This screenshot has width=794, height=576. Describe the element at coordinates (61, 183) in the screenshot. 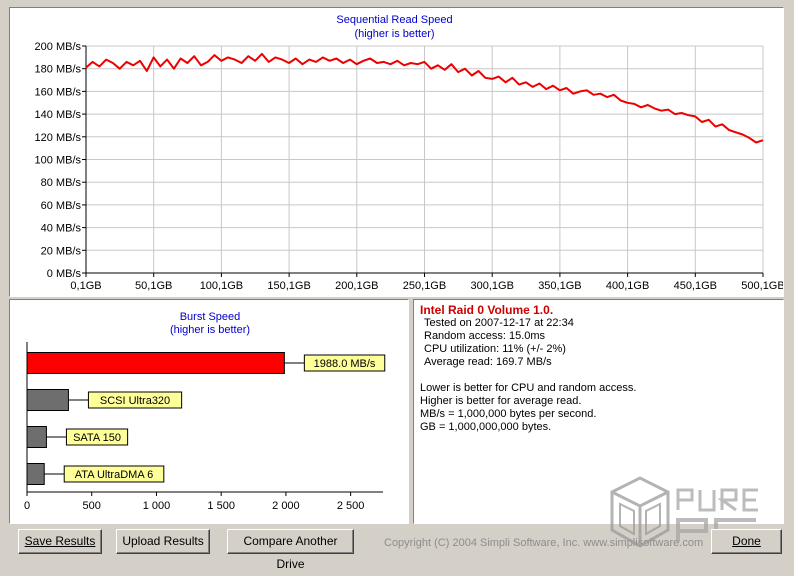

I see `y-tick-label: 80 MB/s` at that location.